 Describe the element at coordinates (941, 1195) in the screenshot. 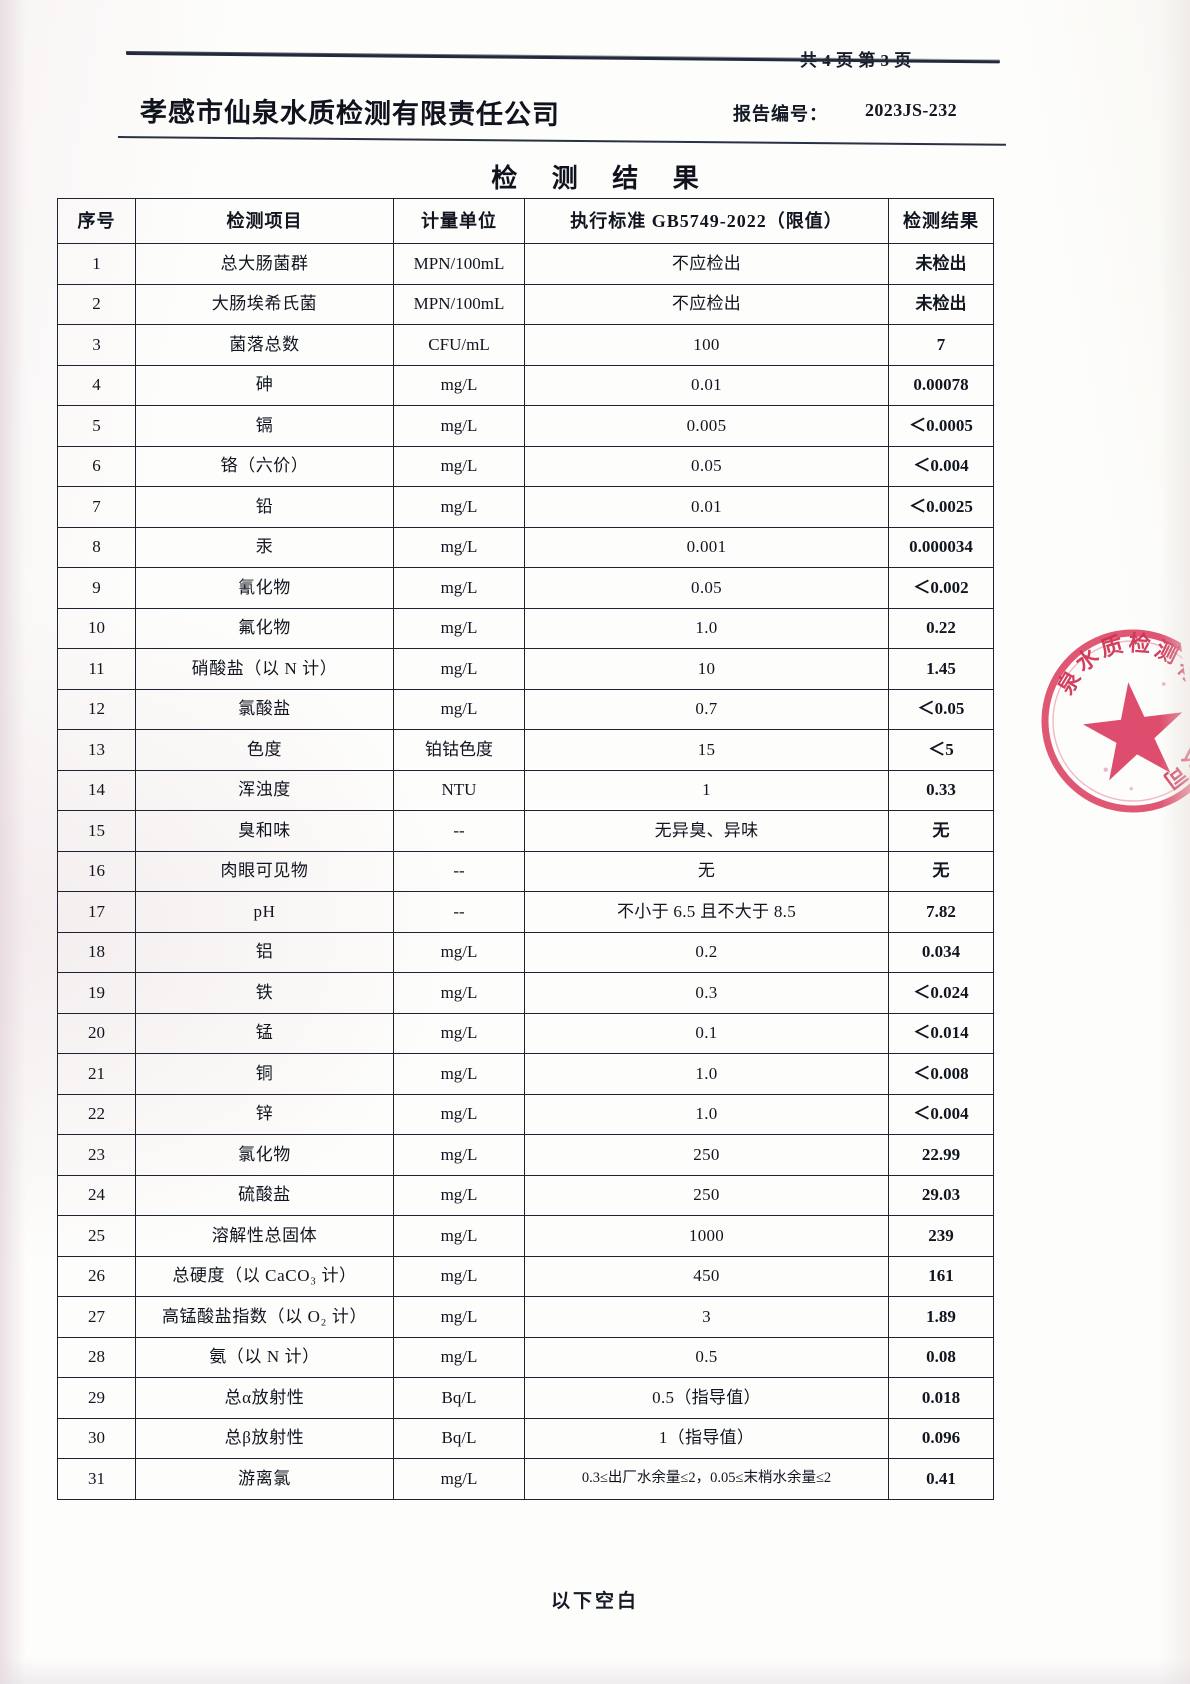

I see `cell-test-result: 29.03` at that location.